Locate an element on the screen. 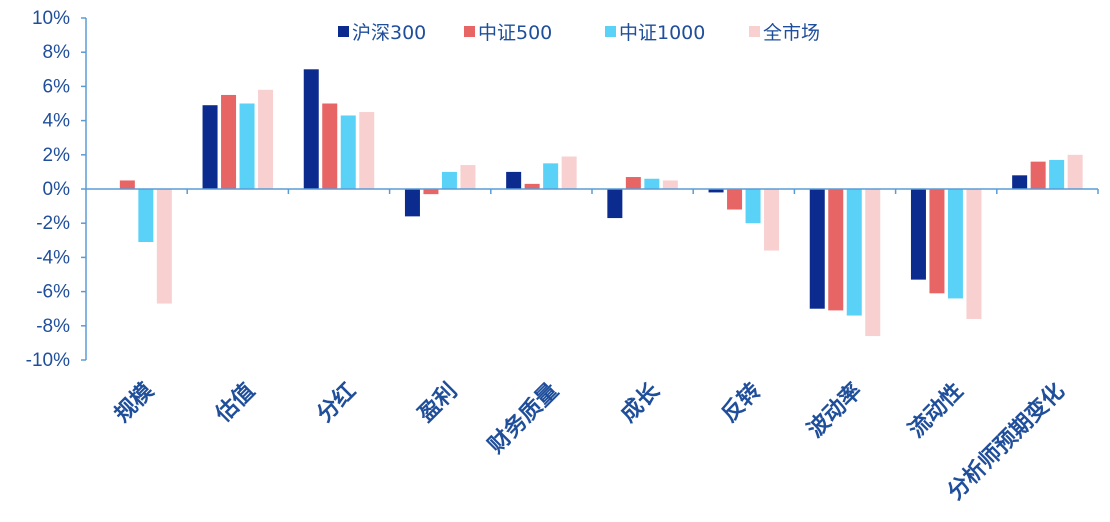 The image size is (1110, 522). y-tick-label: 2% is located at coordinates (57, 155).